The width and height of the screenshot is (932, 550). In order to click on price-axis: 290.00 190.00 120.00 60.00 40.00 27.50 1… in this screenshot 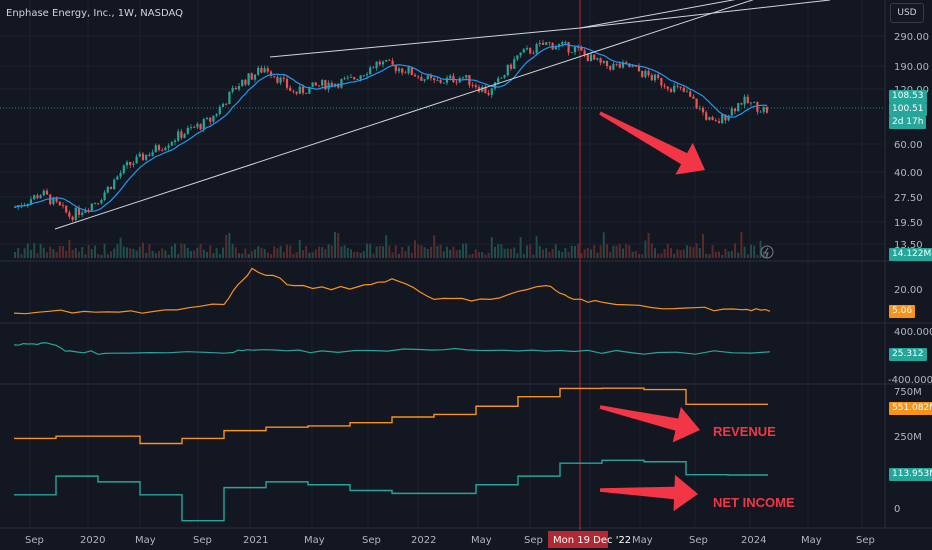, I will do `click(911, 141)`.